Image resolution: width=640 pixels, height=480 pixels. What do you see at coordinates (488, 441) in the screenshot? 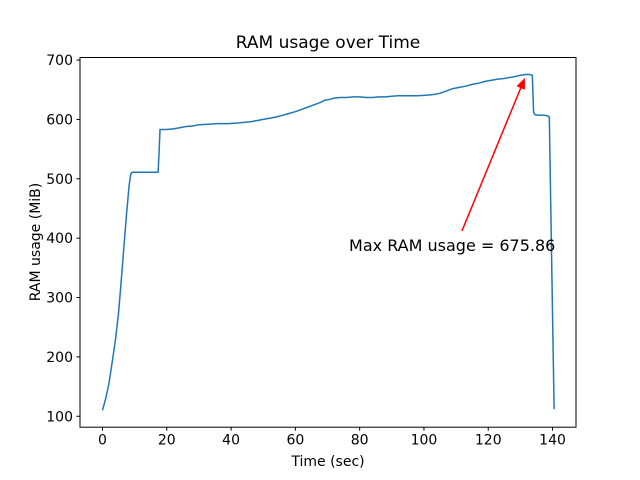
I see `x-tick-label: 120` at bounding box center [488, 441].